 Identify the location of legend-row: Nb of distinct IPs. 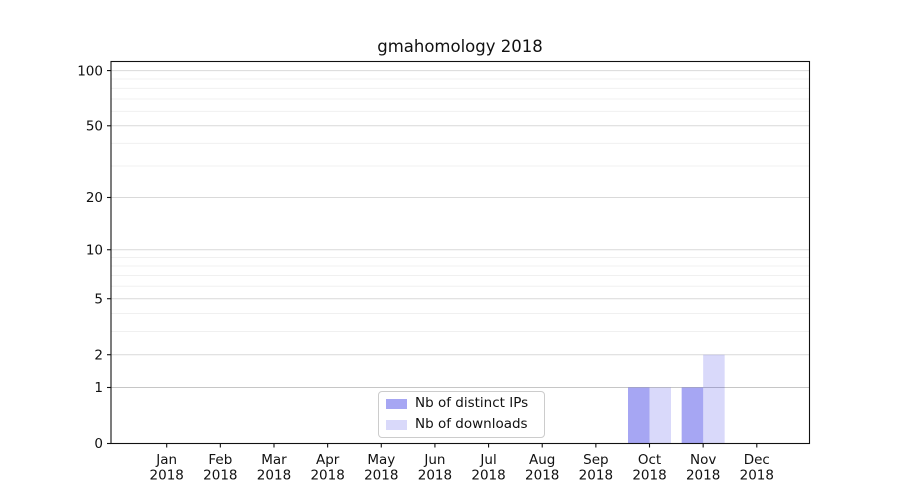
(465, 404).